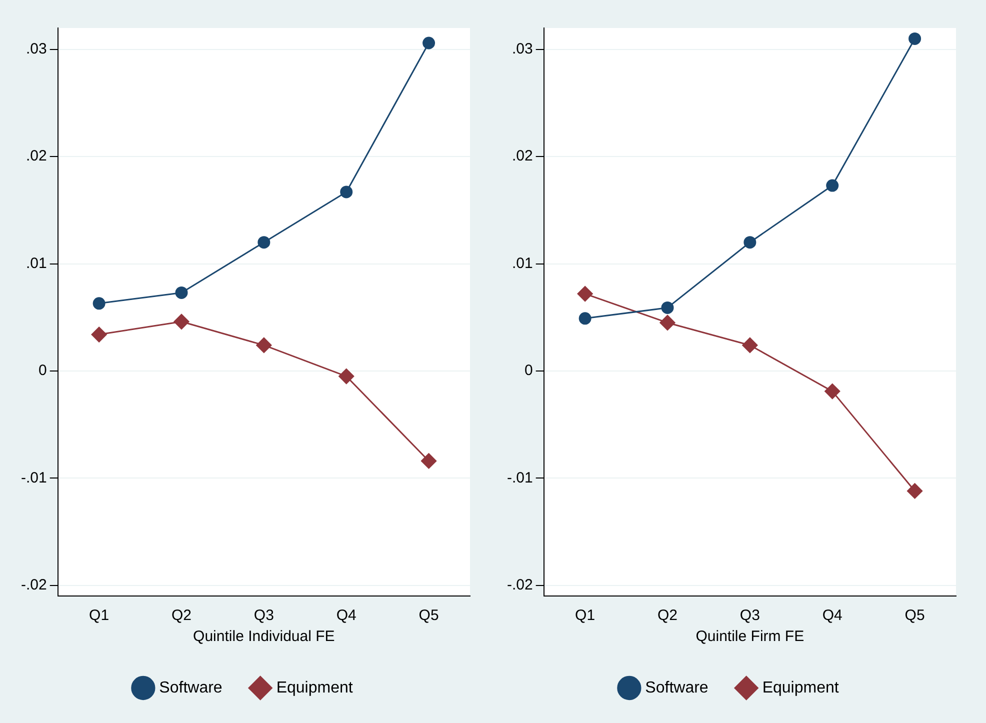 The height and width of the screenshot is (723, 986). What do you see at coordinates (750, 637) in the screenshot?
I see `x-axis-title: Quintile Firm FE` at bounding box center [750, 637].